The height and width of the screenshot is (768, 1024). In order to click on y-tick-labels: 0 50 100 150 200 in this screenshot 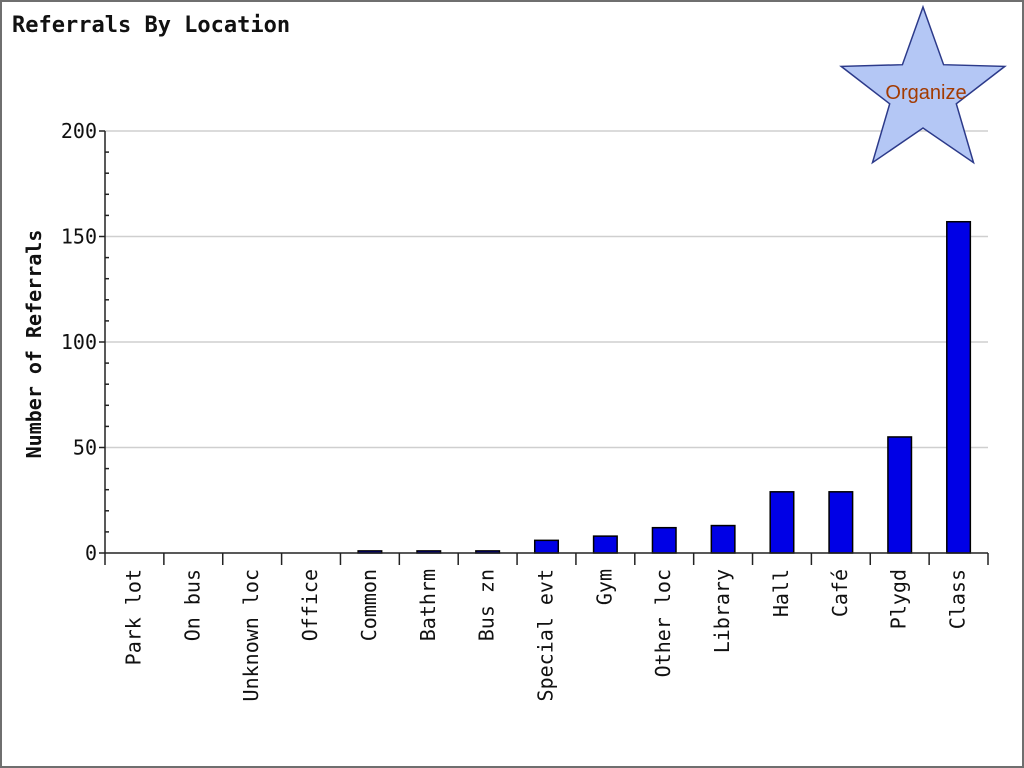, I will do `click(79, 342)`.